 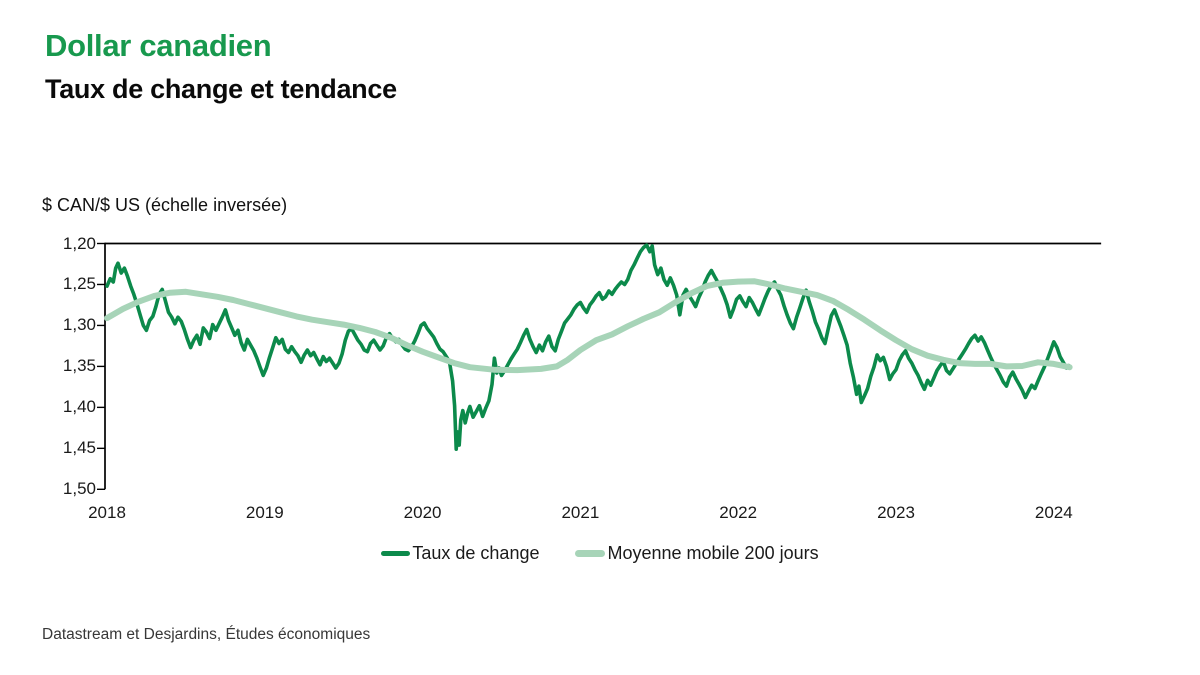 What do you see at coordinates (264, 512) in the screenshot?
I see `x-tick-label: 2019` at bounding box center [264, 512].